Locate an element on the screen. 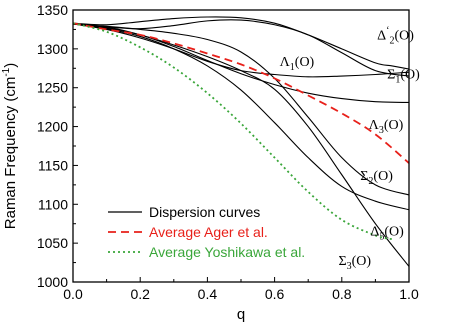 This screenshot has width=456, height=332. x-axis-label: q is located at coordinates (241, 314).